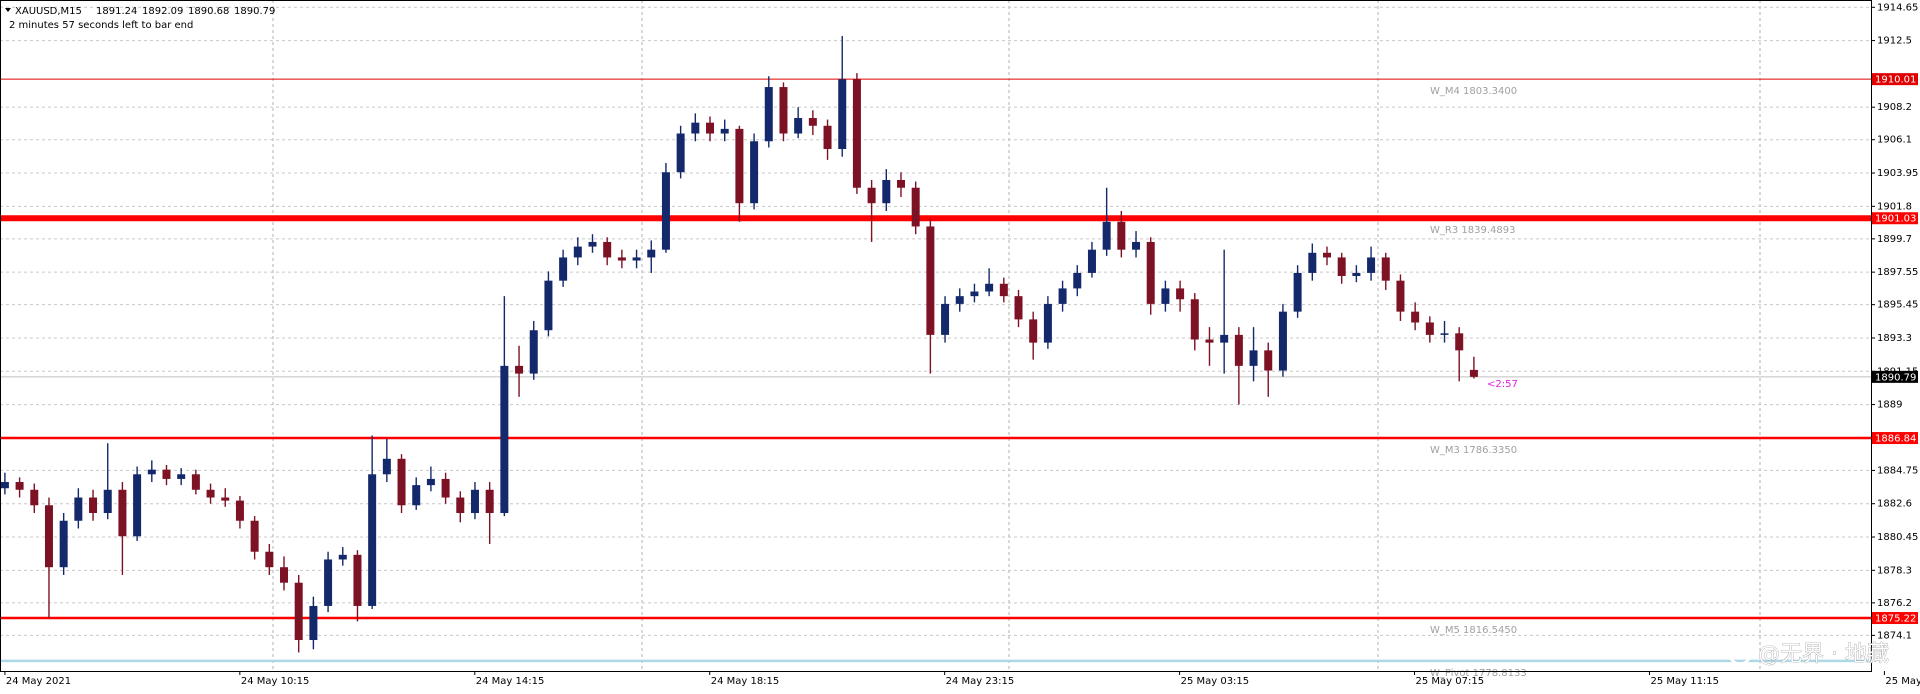 The height and width of the screenshot is (694, 1920). I want to click on y-tick-label: 1912.5, so click(1894, 41).